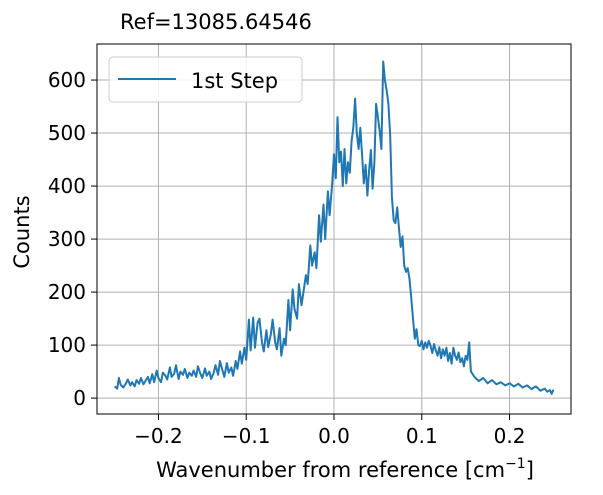  I want to click on y-axis-label: Counts, so click(22, 231).